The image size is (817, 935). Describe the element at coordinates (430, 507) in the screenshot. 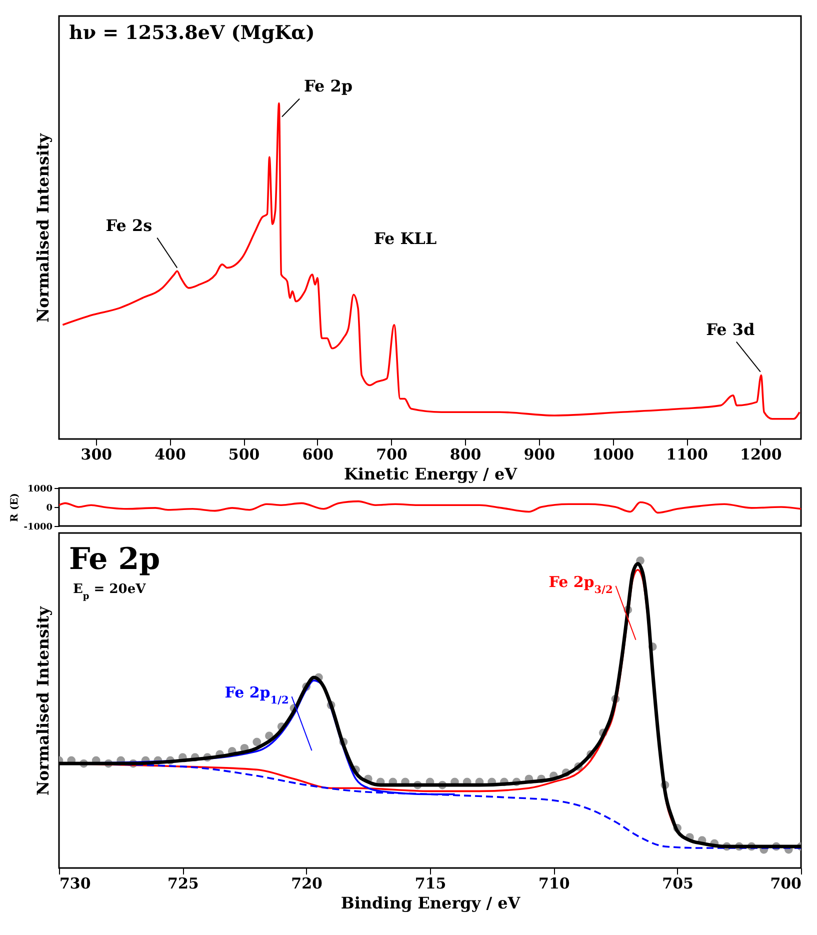

I see `line-series` at that location.